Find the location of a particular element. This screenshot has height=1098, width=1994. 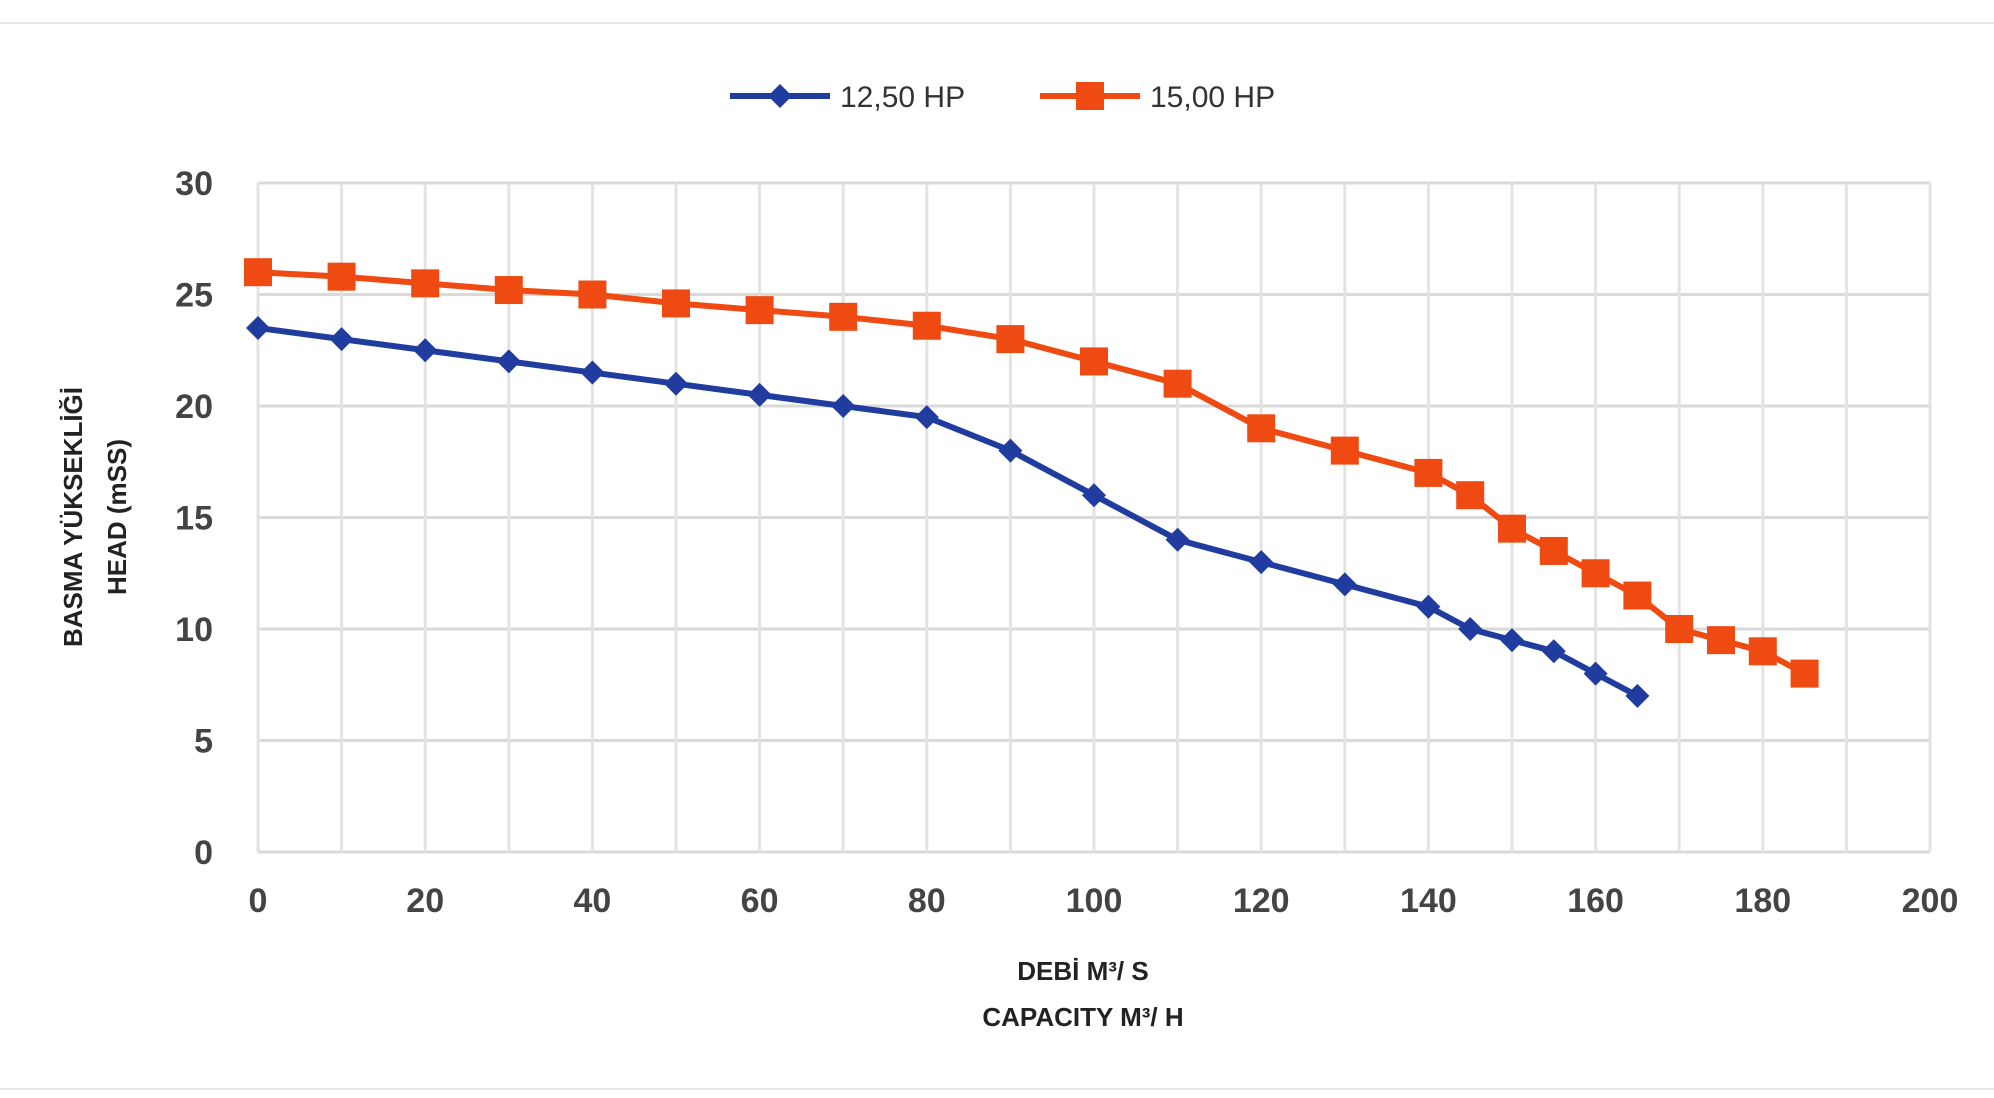

x-tick-label: 100 is located at coordinates (1094, 901).